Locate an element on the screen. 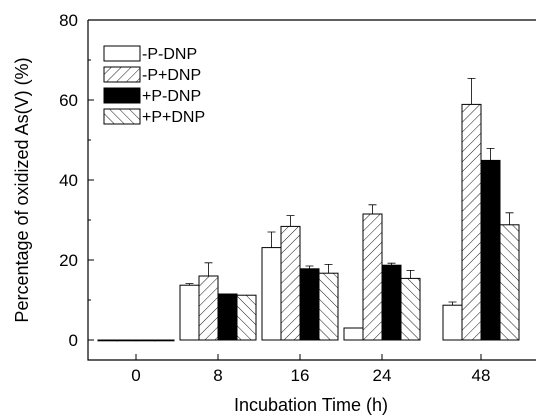  bar--P-DNP-24 is located at coordinates (353, 334).